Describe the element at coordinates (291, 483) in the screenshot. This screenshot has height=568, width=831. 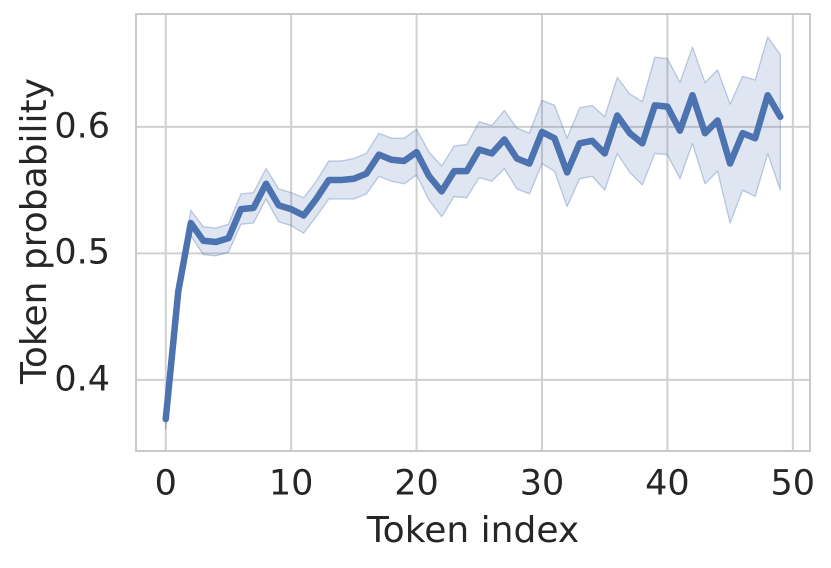
I see `x-tick-label: 10` at that location.